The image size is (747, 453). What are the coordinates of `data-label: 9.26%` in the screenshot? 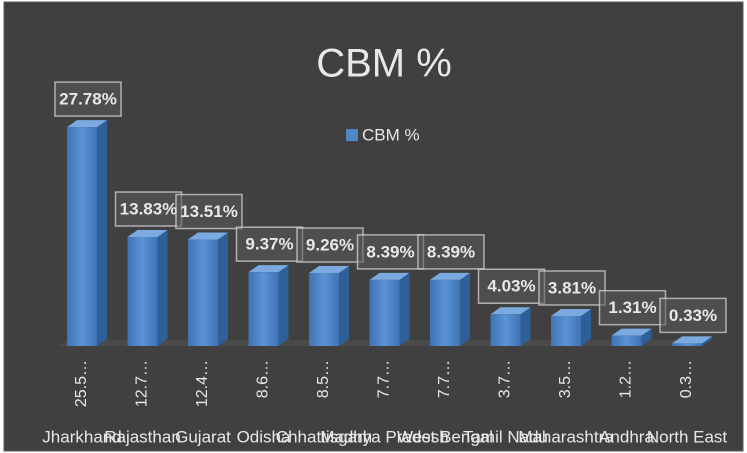 It's located at (330, 245).